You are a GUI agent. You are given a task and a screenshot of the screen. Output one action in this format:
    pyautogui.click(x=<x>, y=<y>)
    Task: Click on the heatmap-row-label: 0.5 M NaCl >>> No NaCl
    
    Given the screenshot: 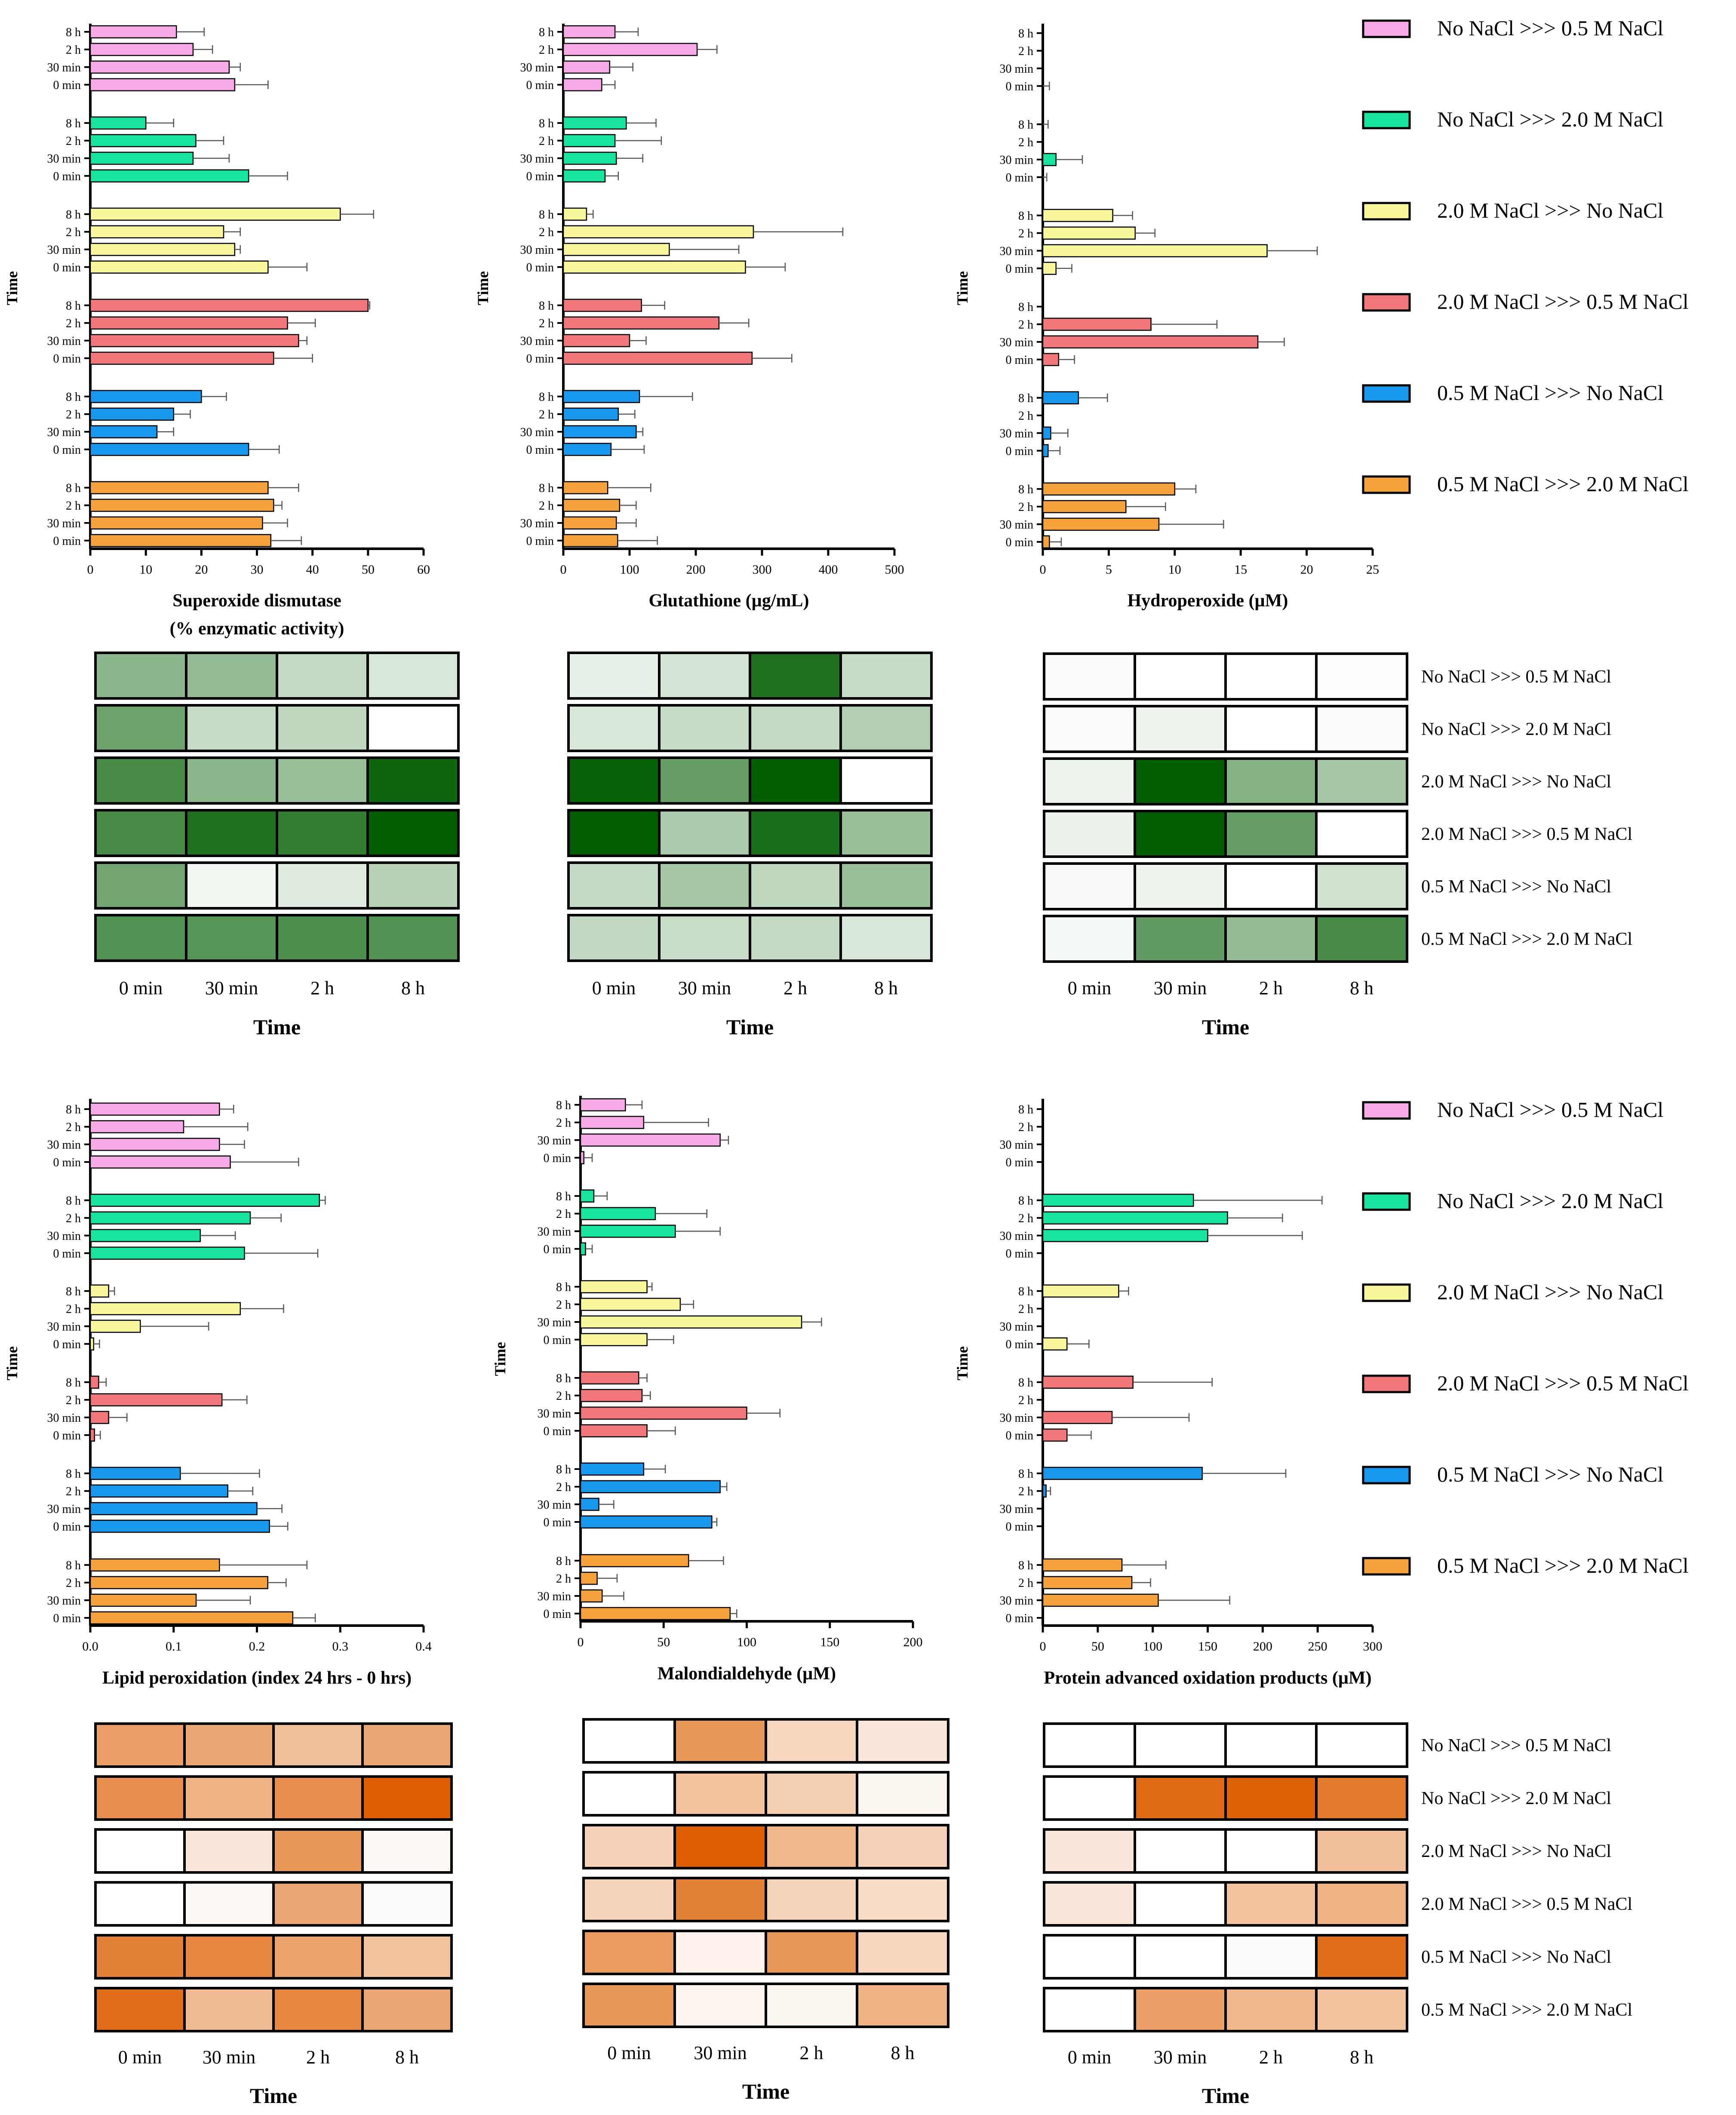 What is the action you would take?
    pyautogui.click(x=1516, y=1957)
    